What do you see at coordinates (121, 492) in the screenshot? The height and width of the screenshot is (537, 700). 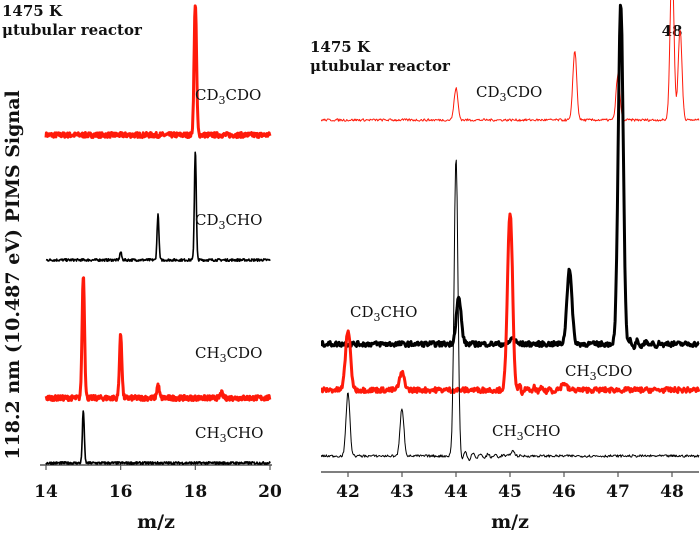 I see `x-tick-label: 16` at bounding box center [121, 492].